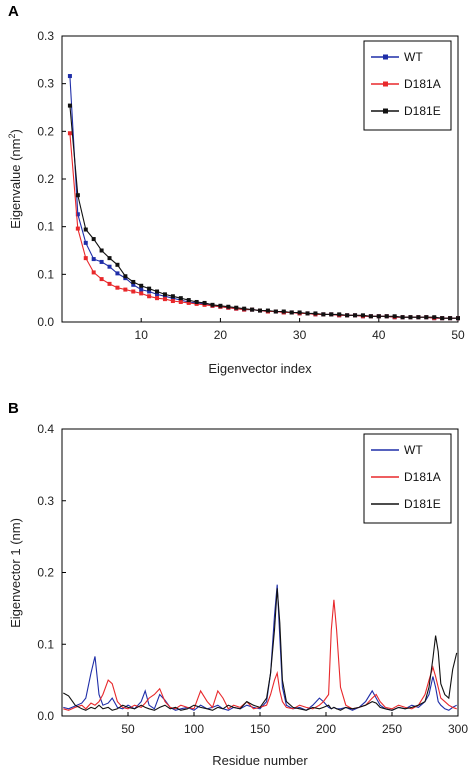  What do you see at coordinates (294, 724) in the screenshot?
I see `panel-b-x-ticks: 50 100 150 200 250 300` at bounding box center [294, 724].